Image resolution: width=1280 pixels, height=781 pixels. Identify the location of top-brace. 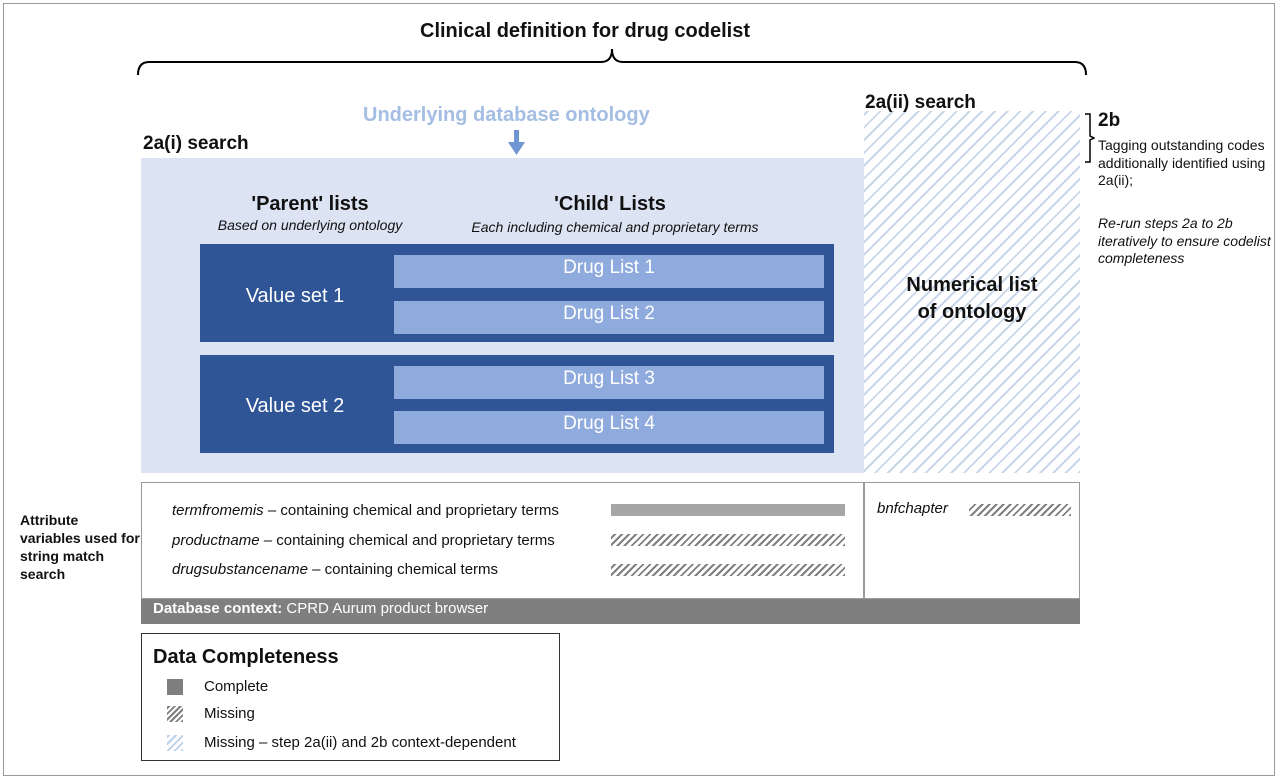
(612, 62).